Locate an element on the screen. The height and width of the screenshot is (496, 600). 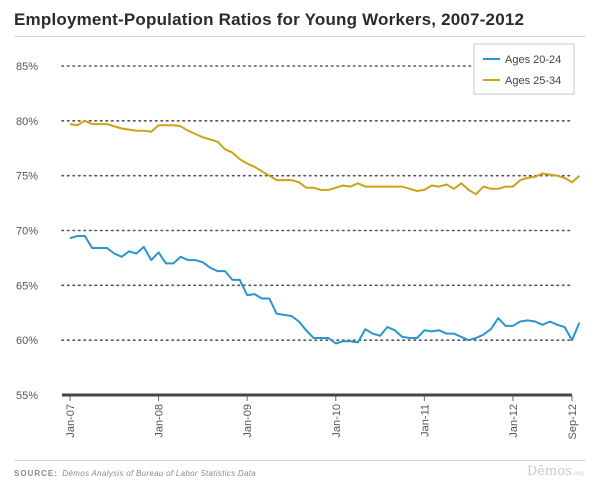
source-label: SOURCE: is located at coordinates (36, 473).